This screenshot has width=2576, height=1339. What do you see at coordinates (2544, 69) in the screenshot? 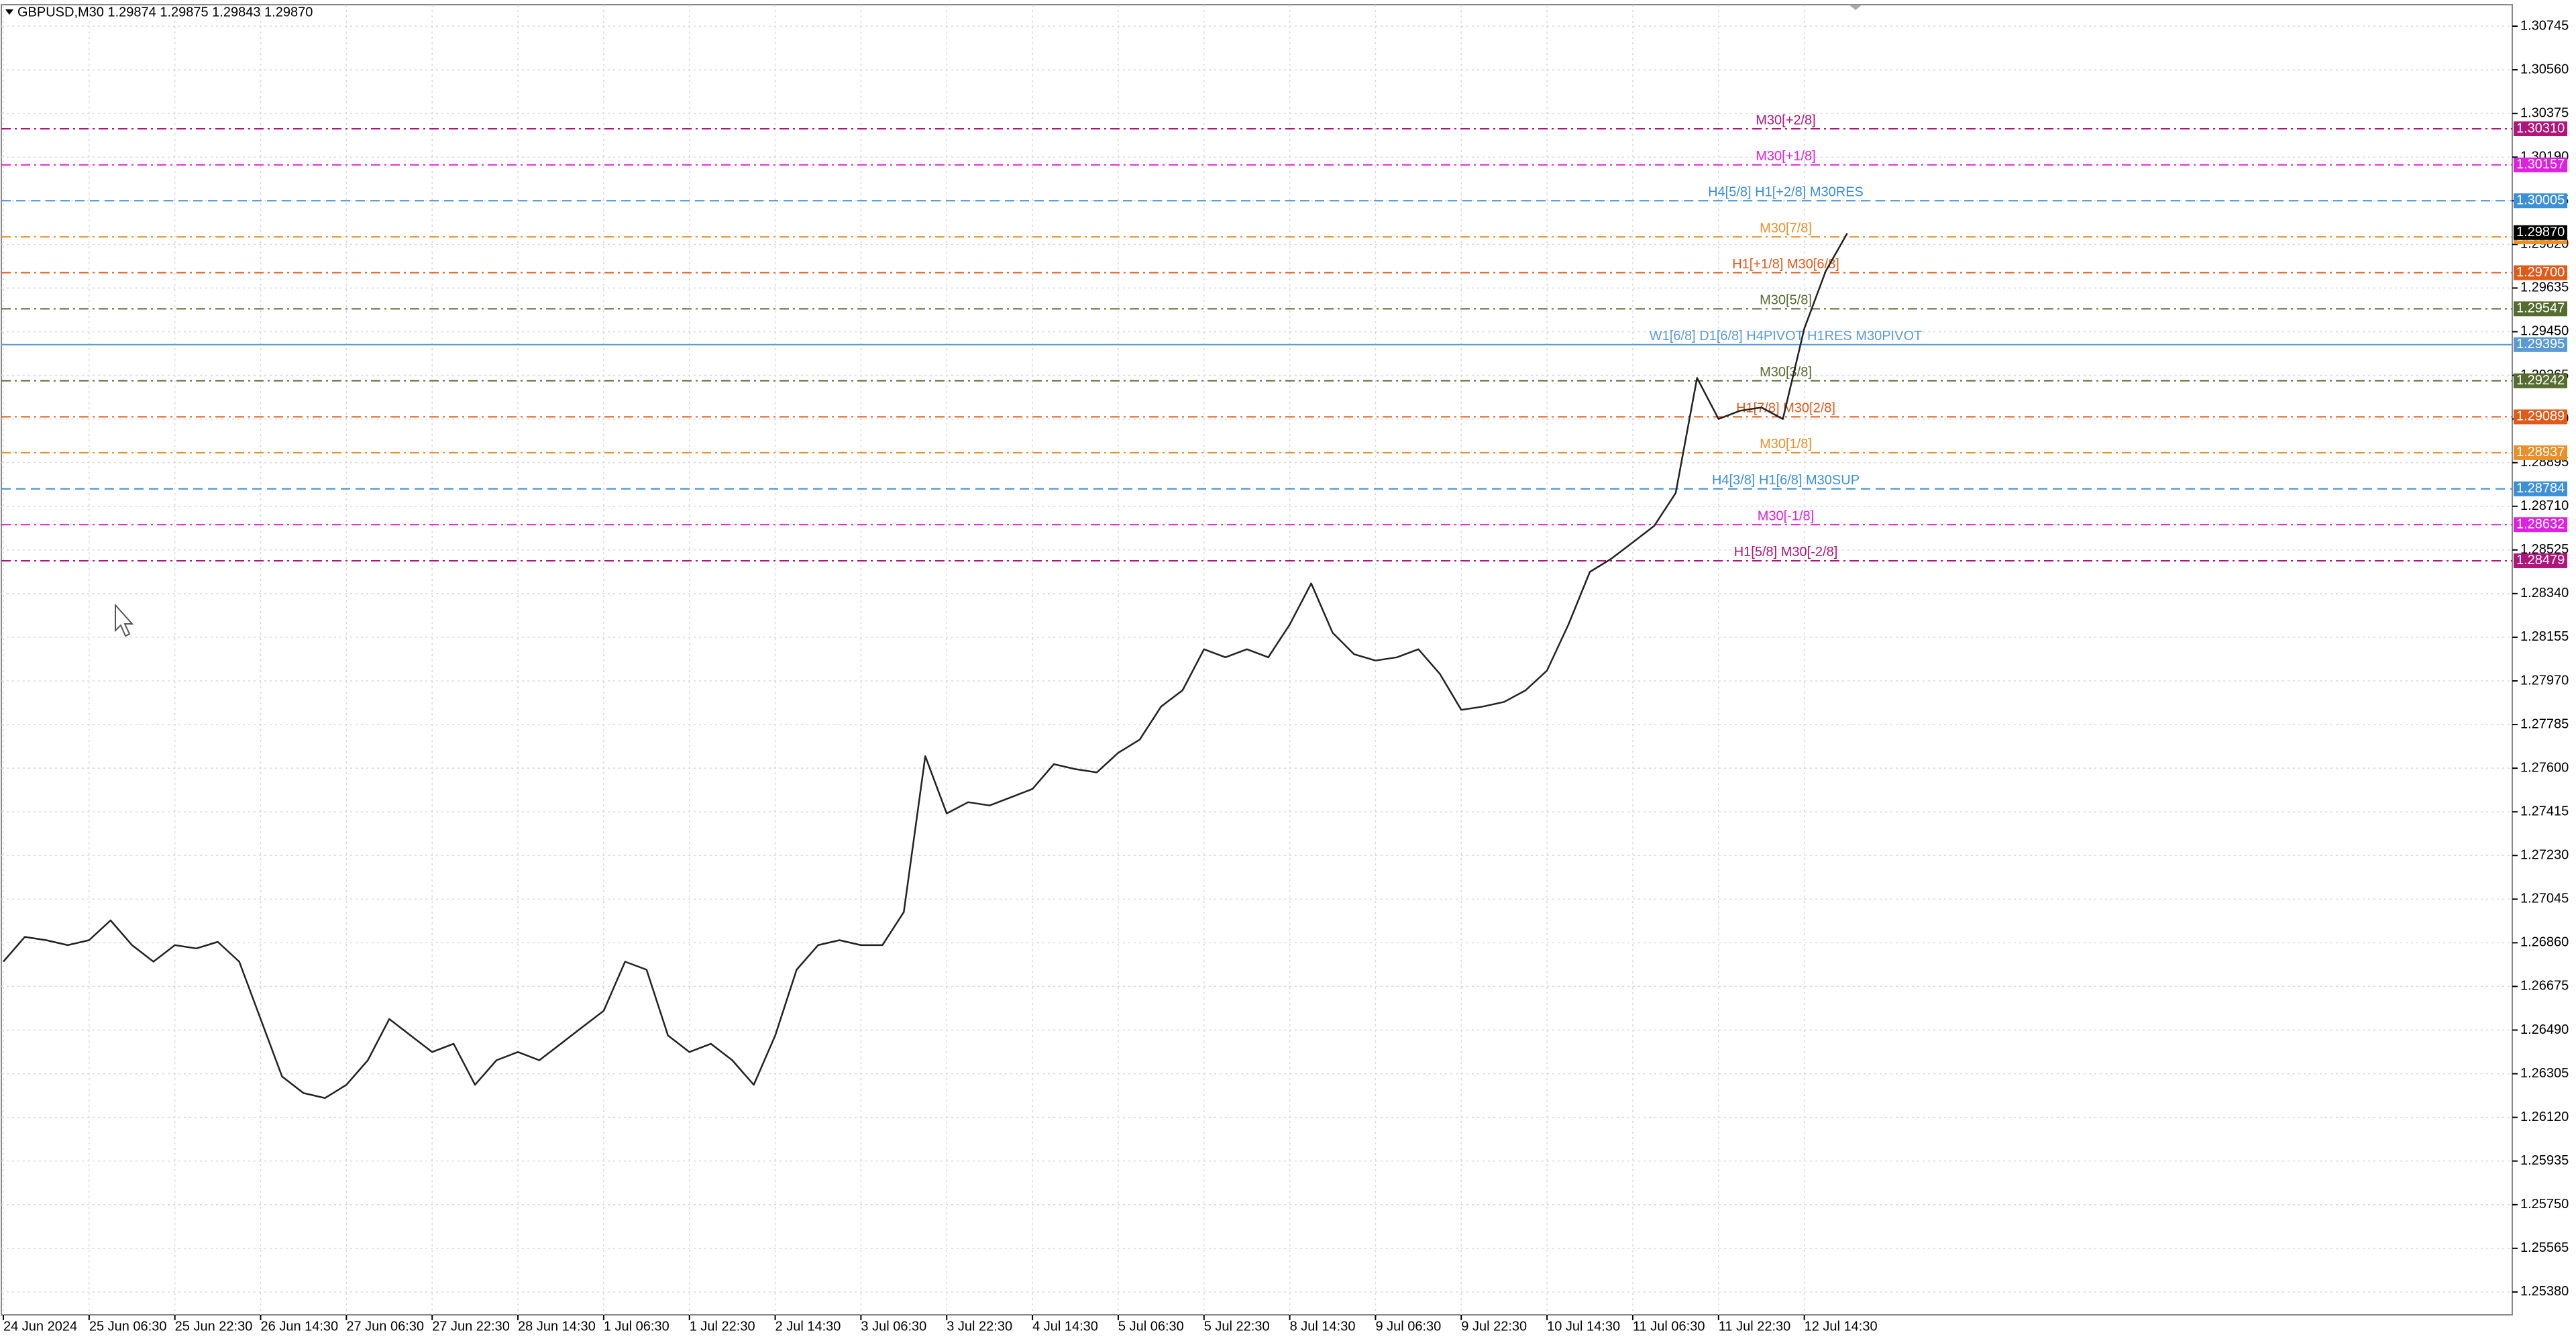
I see `y-tick-label: 1.30560` at bounding box center [2544, 69].